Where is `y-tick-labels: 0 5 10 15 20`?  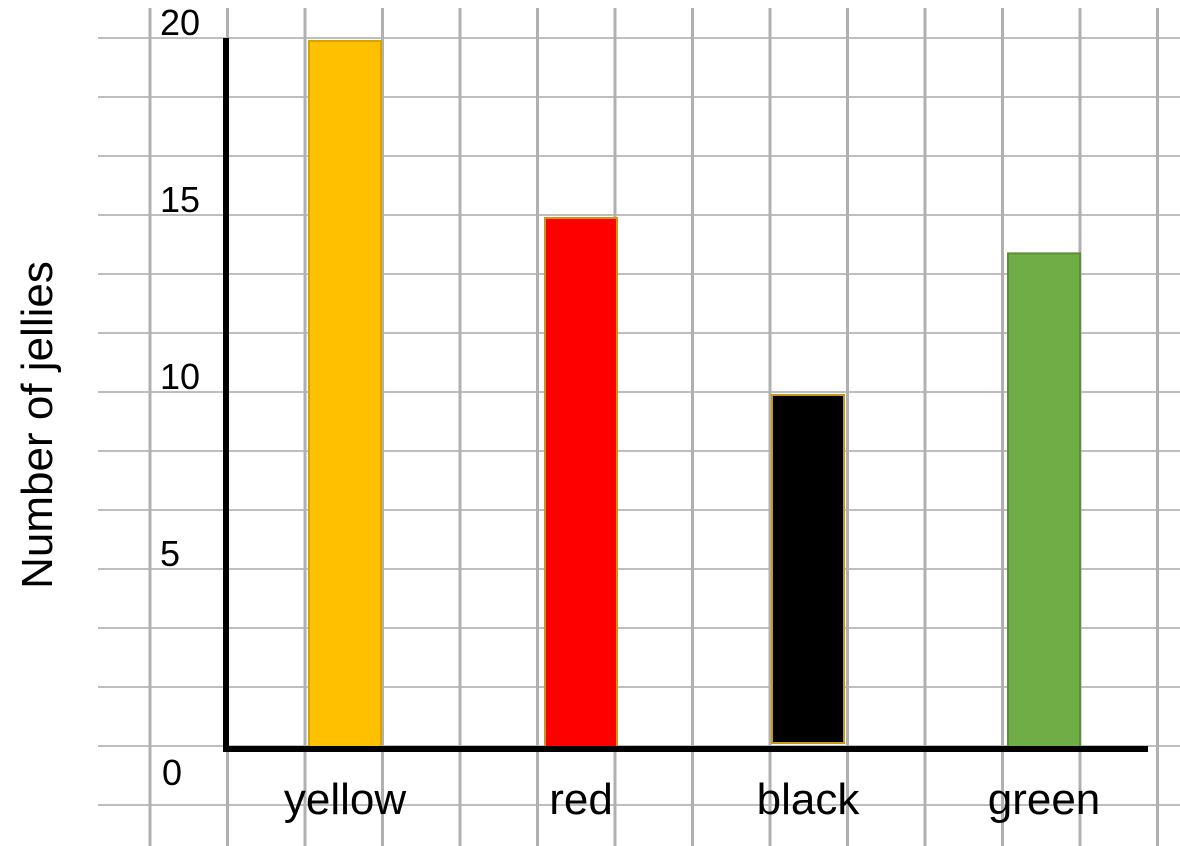
y-tick-labels: 0 5 10 15 20 is located at coordinates (180, 397).